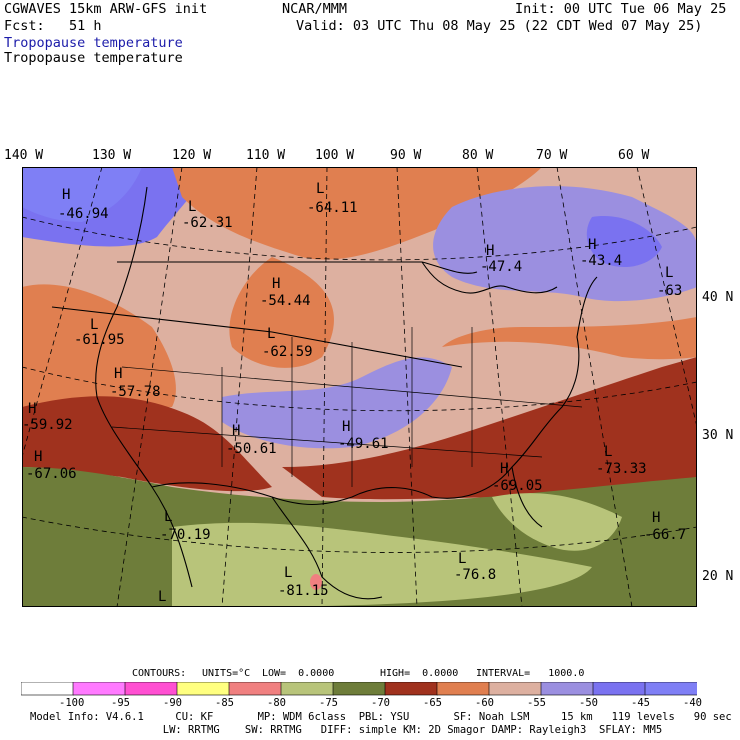 Image resolution: width=740 pixels, height=740 pixels. Describe the element at coordinates (621, 9) in the screenshot. I see `init-time: Init: 00 UTC Tue 06 May 25` at that location.